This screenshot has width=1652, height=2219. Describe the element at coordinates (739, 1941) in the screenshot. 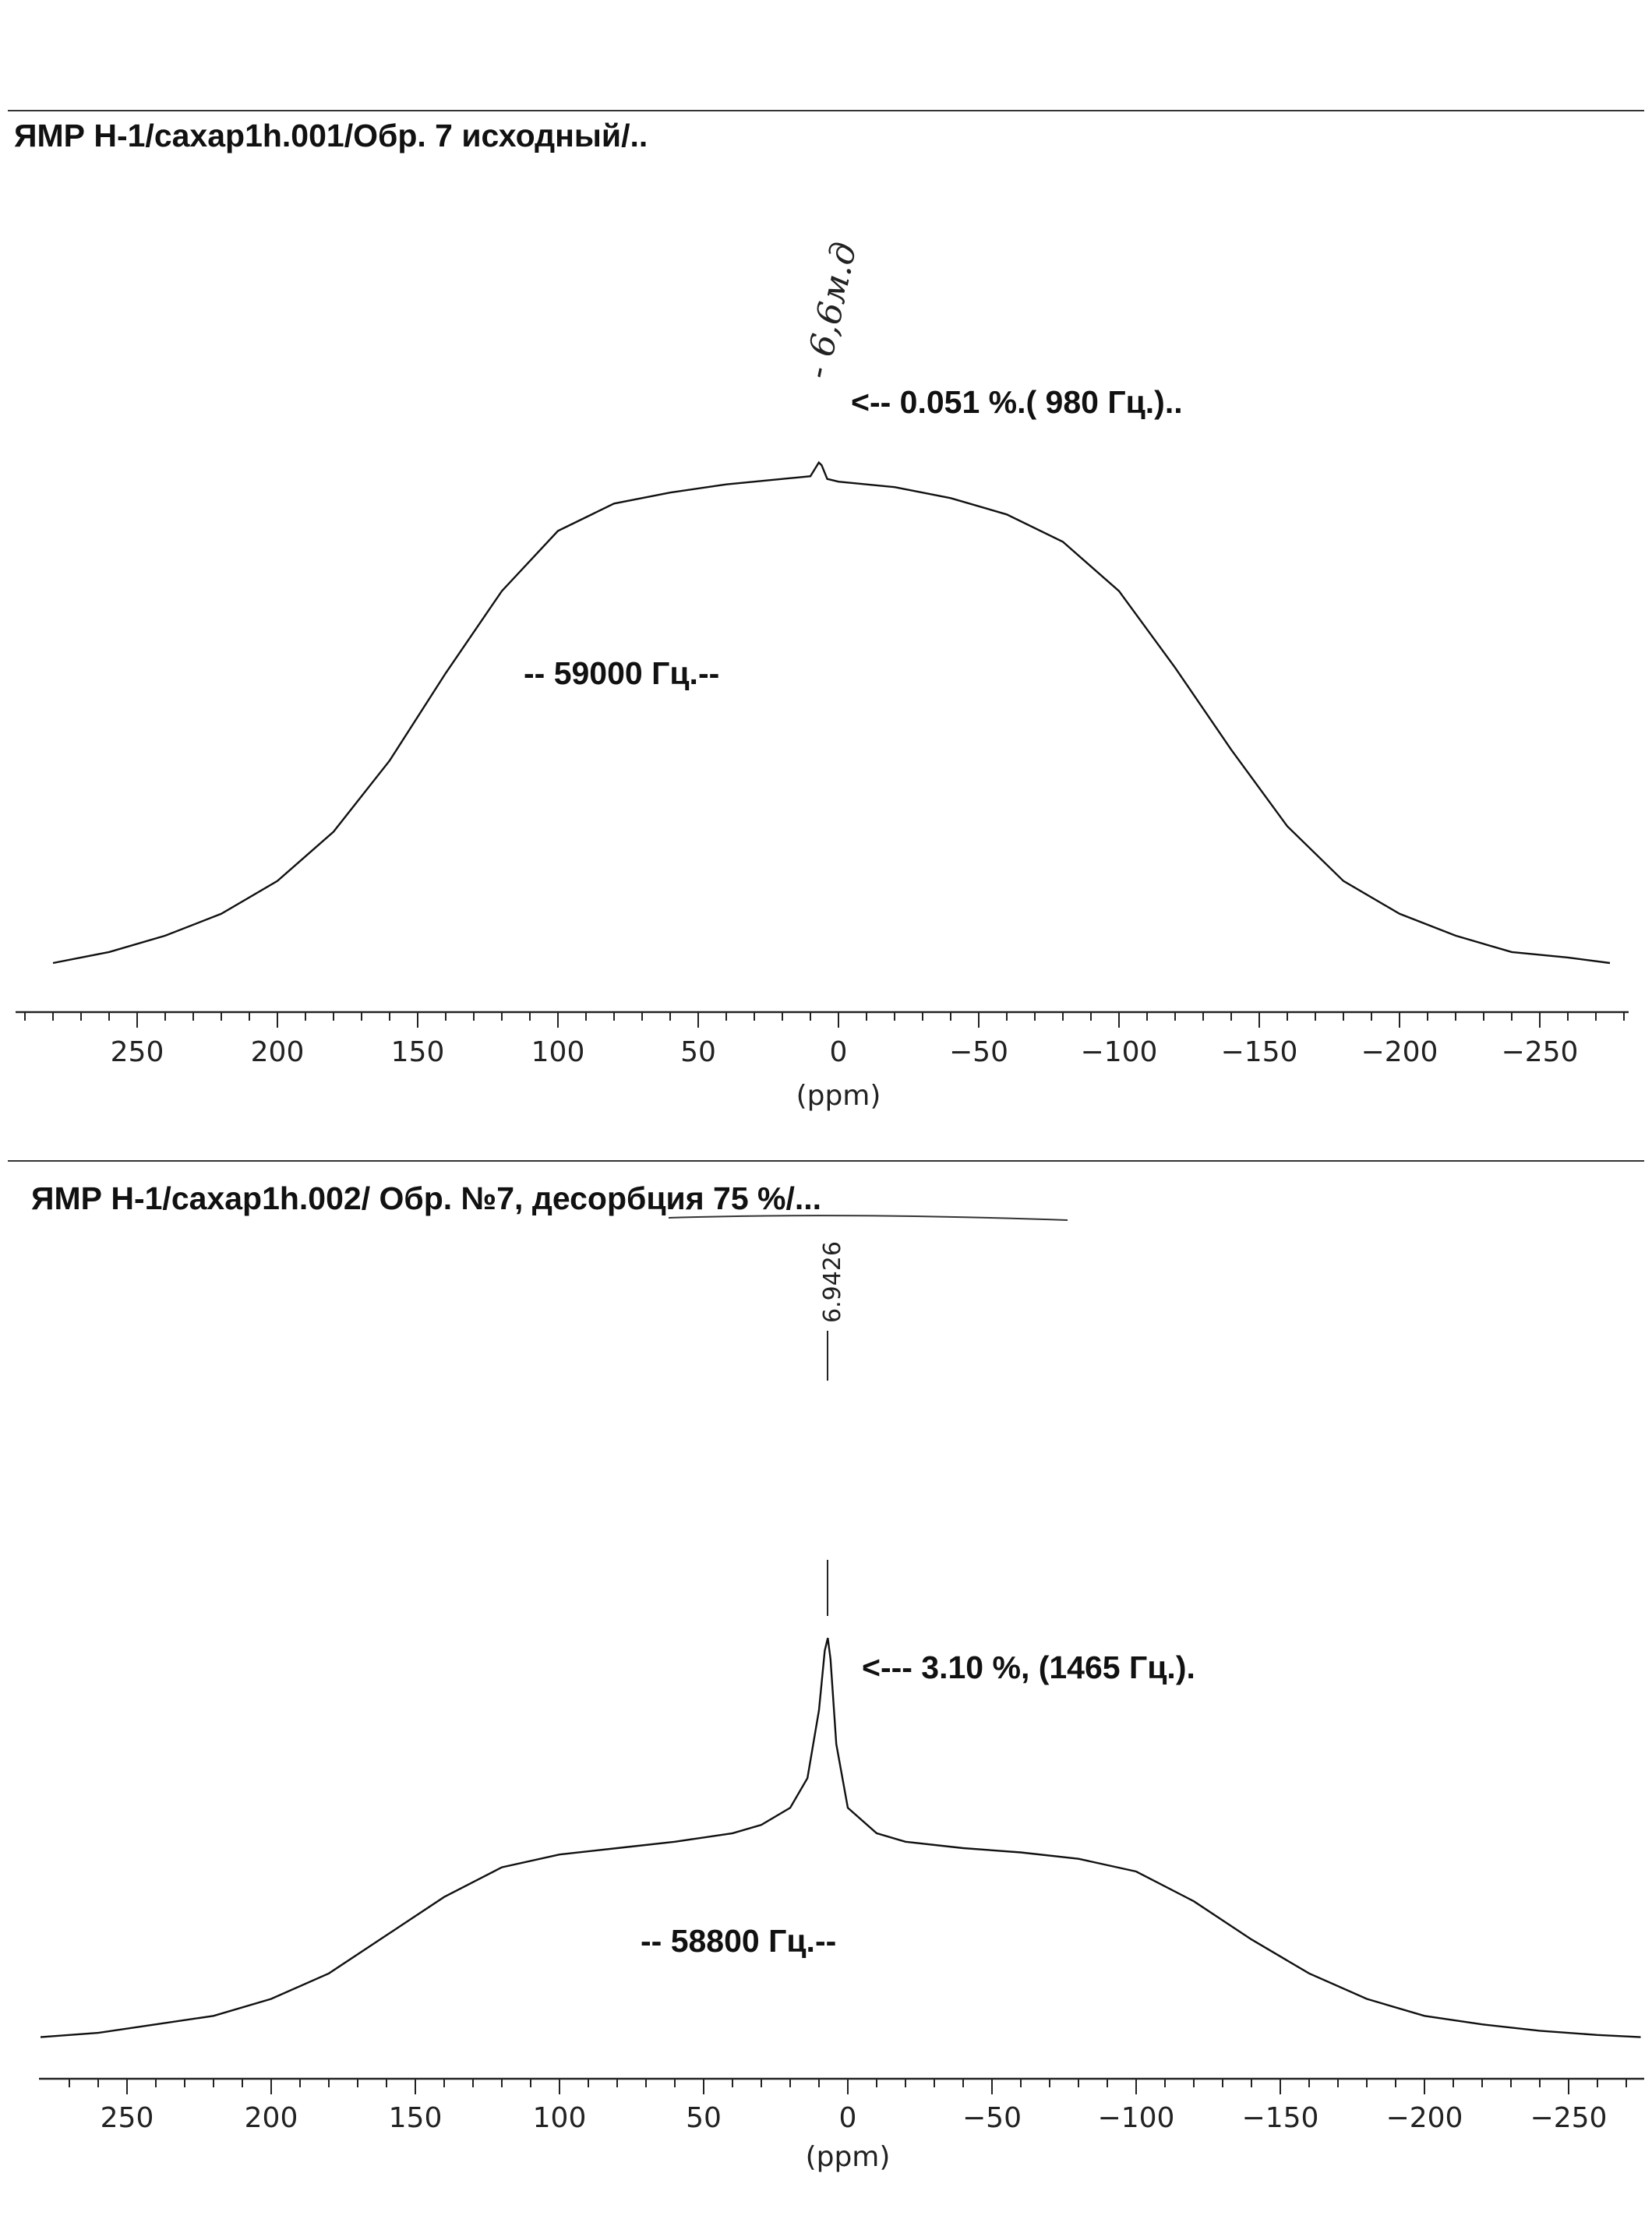

I see `linewidth-note-2: -- 58800 Гц.--` at that location.